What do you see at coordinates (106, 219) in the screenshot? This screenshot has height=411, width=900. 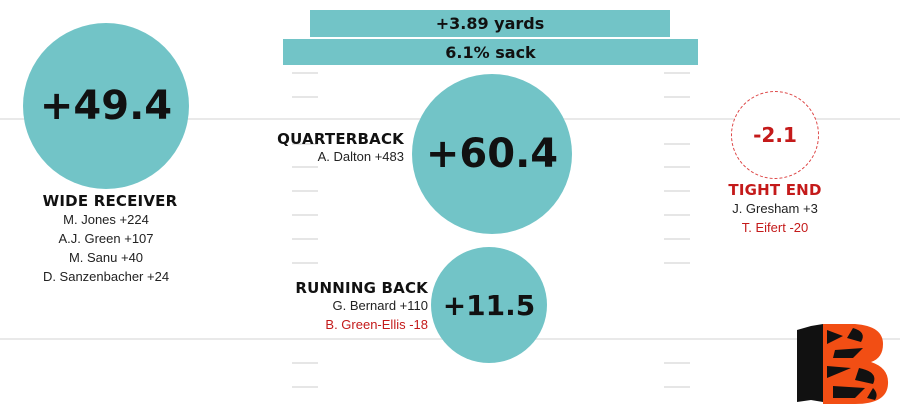 I see `player-line: M. Jones +224` at bounding box center [106, 219].